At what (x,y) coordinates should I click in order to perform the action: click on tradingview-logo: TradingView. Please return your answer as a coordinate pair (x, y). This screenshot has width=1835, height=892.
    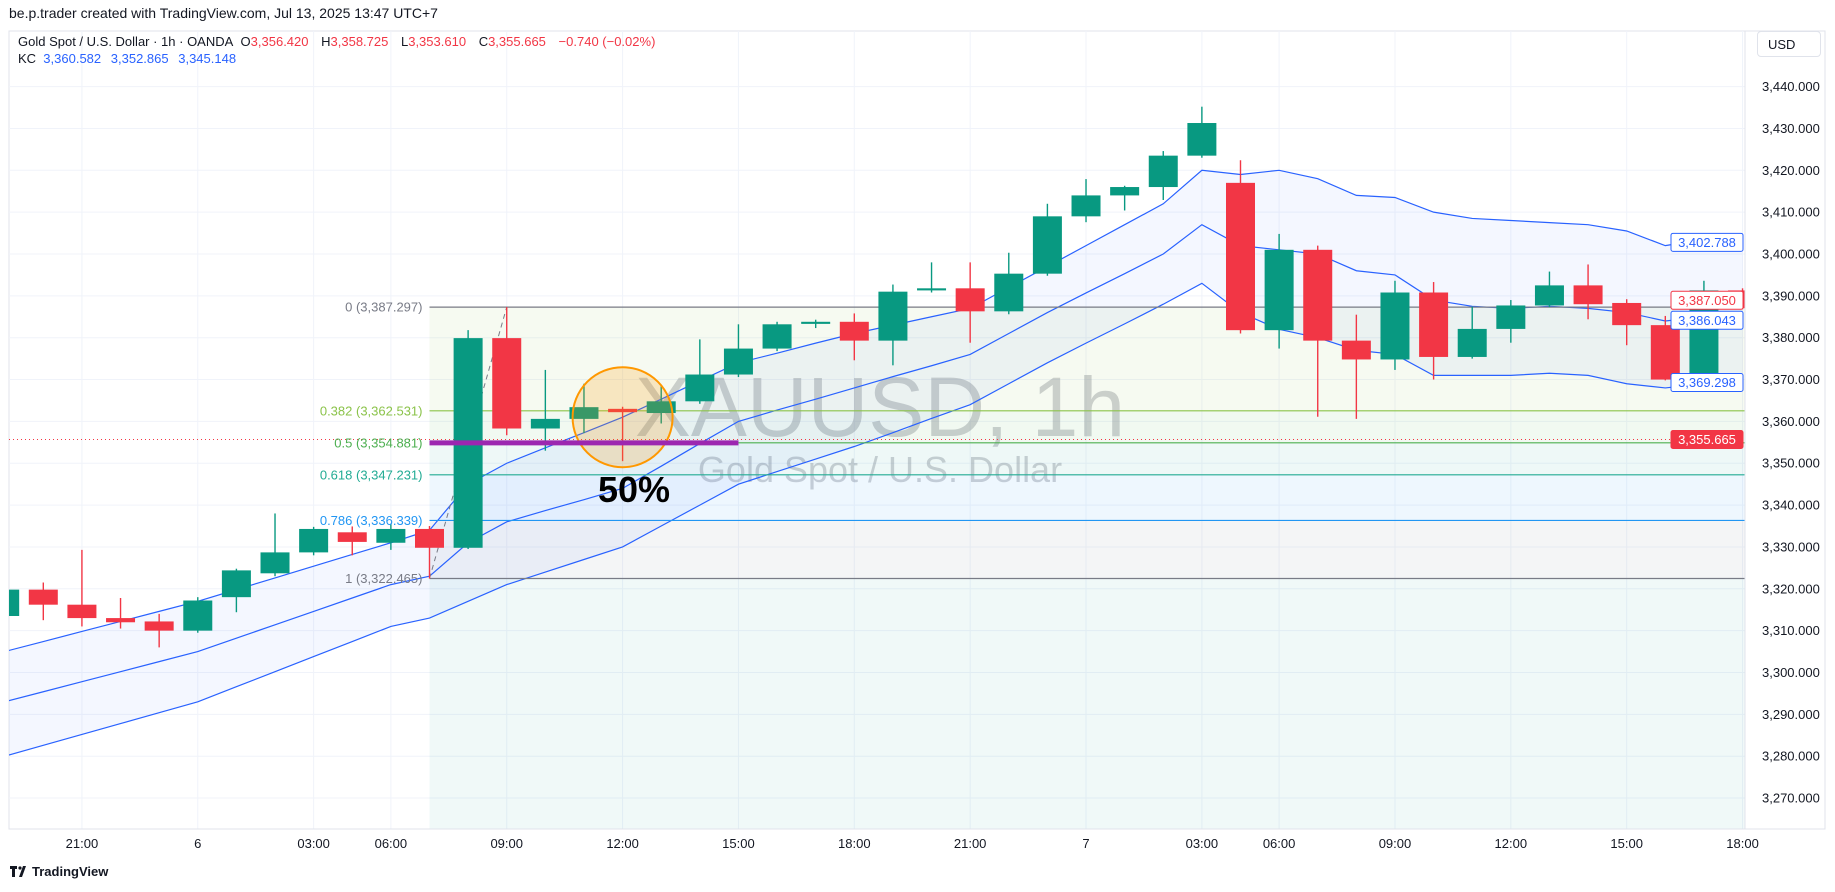
    Looking at the image, I should click on (59, 871).